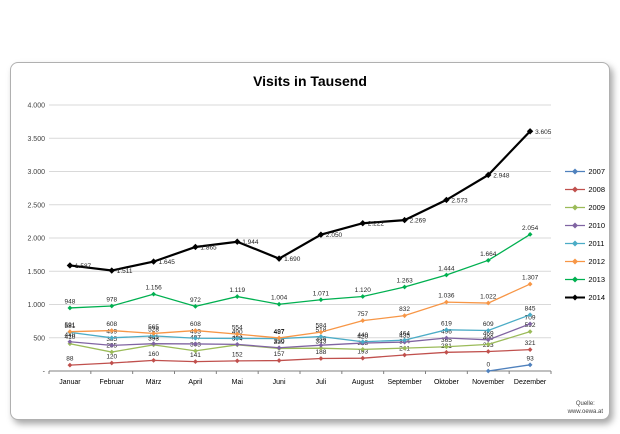 Image resolution: width=620 pixels, height=434 pixels. What do you see at coordinates (310, 81) in the screenshot?
I see `chart-title: Visits in Tausend` at bounding box center [310, 81].